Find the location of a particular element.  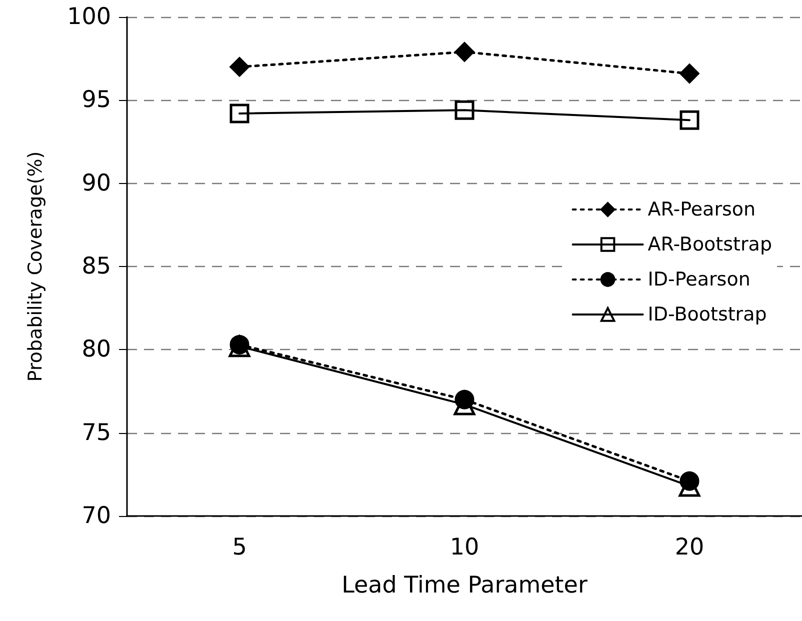

legend-label: ID-Pearson is located at coordinates (699, 279).